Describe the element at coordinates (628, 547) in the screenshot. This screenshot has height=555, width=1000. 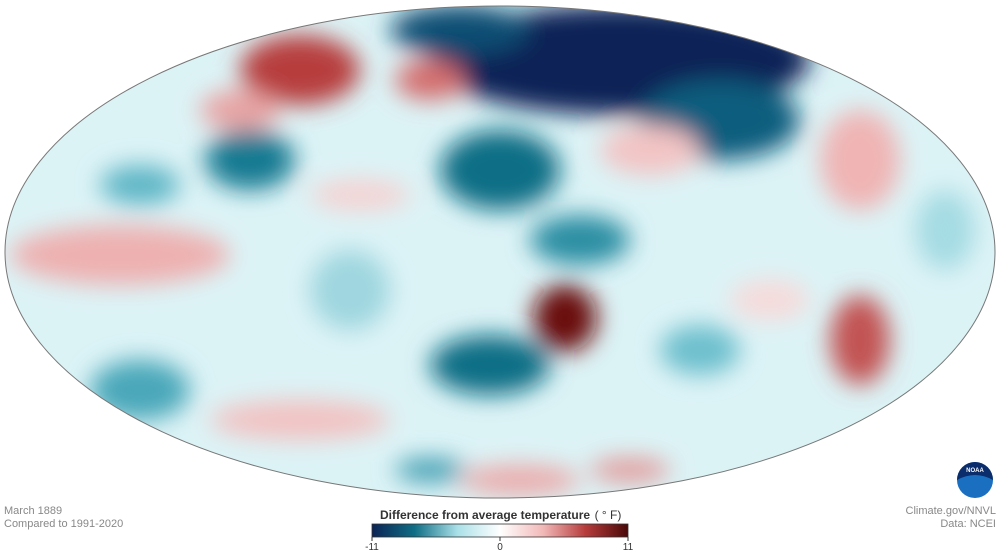
I see `tick-label: 11` at that location.